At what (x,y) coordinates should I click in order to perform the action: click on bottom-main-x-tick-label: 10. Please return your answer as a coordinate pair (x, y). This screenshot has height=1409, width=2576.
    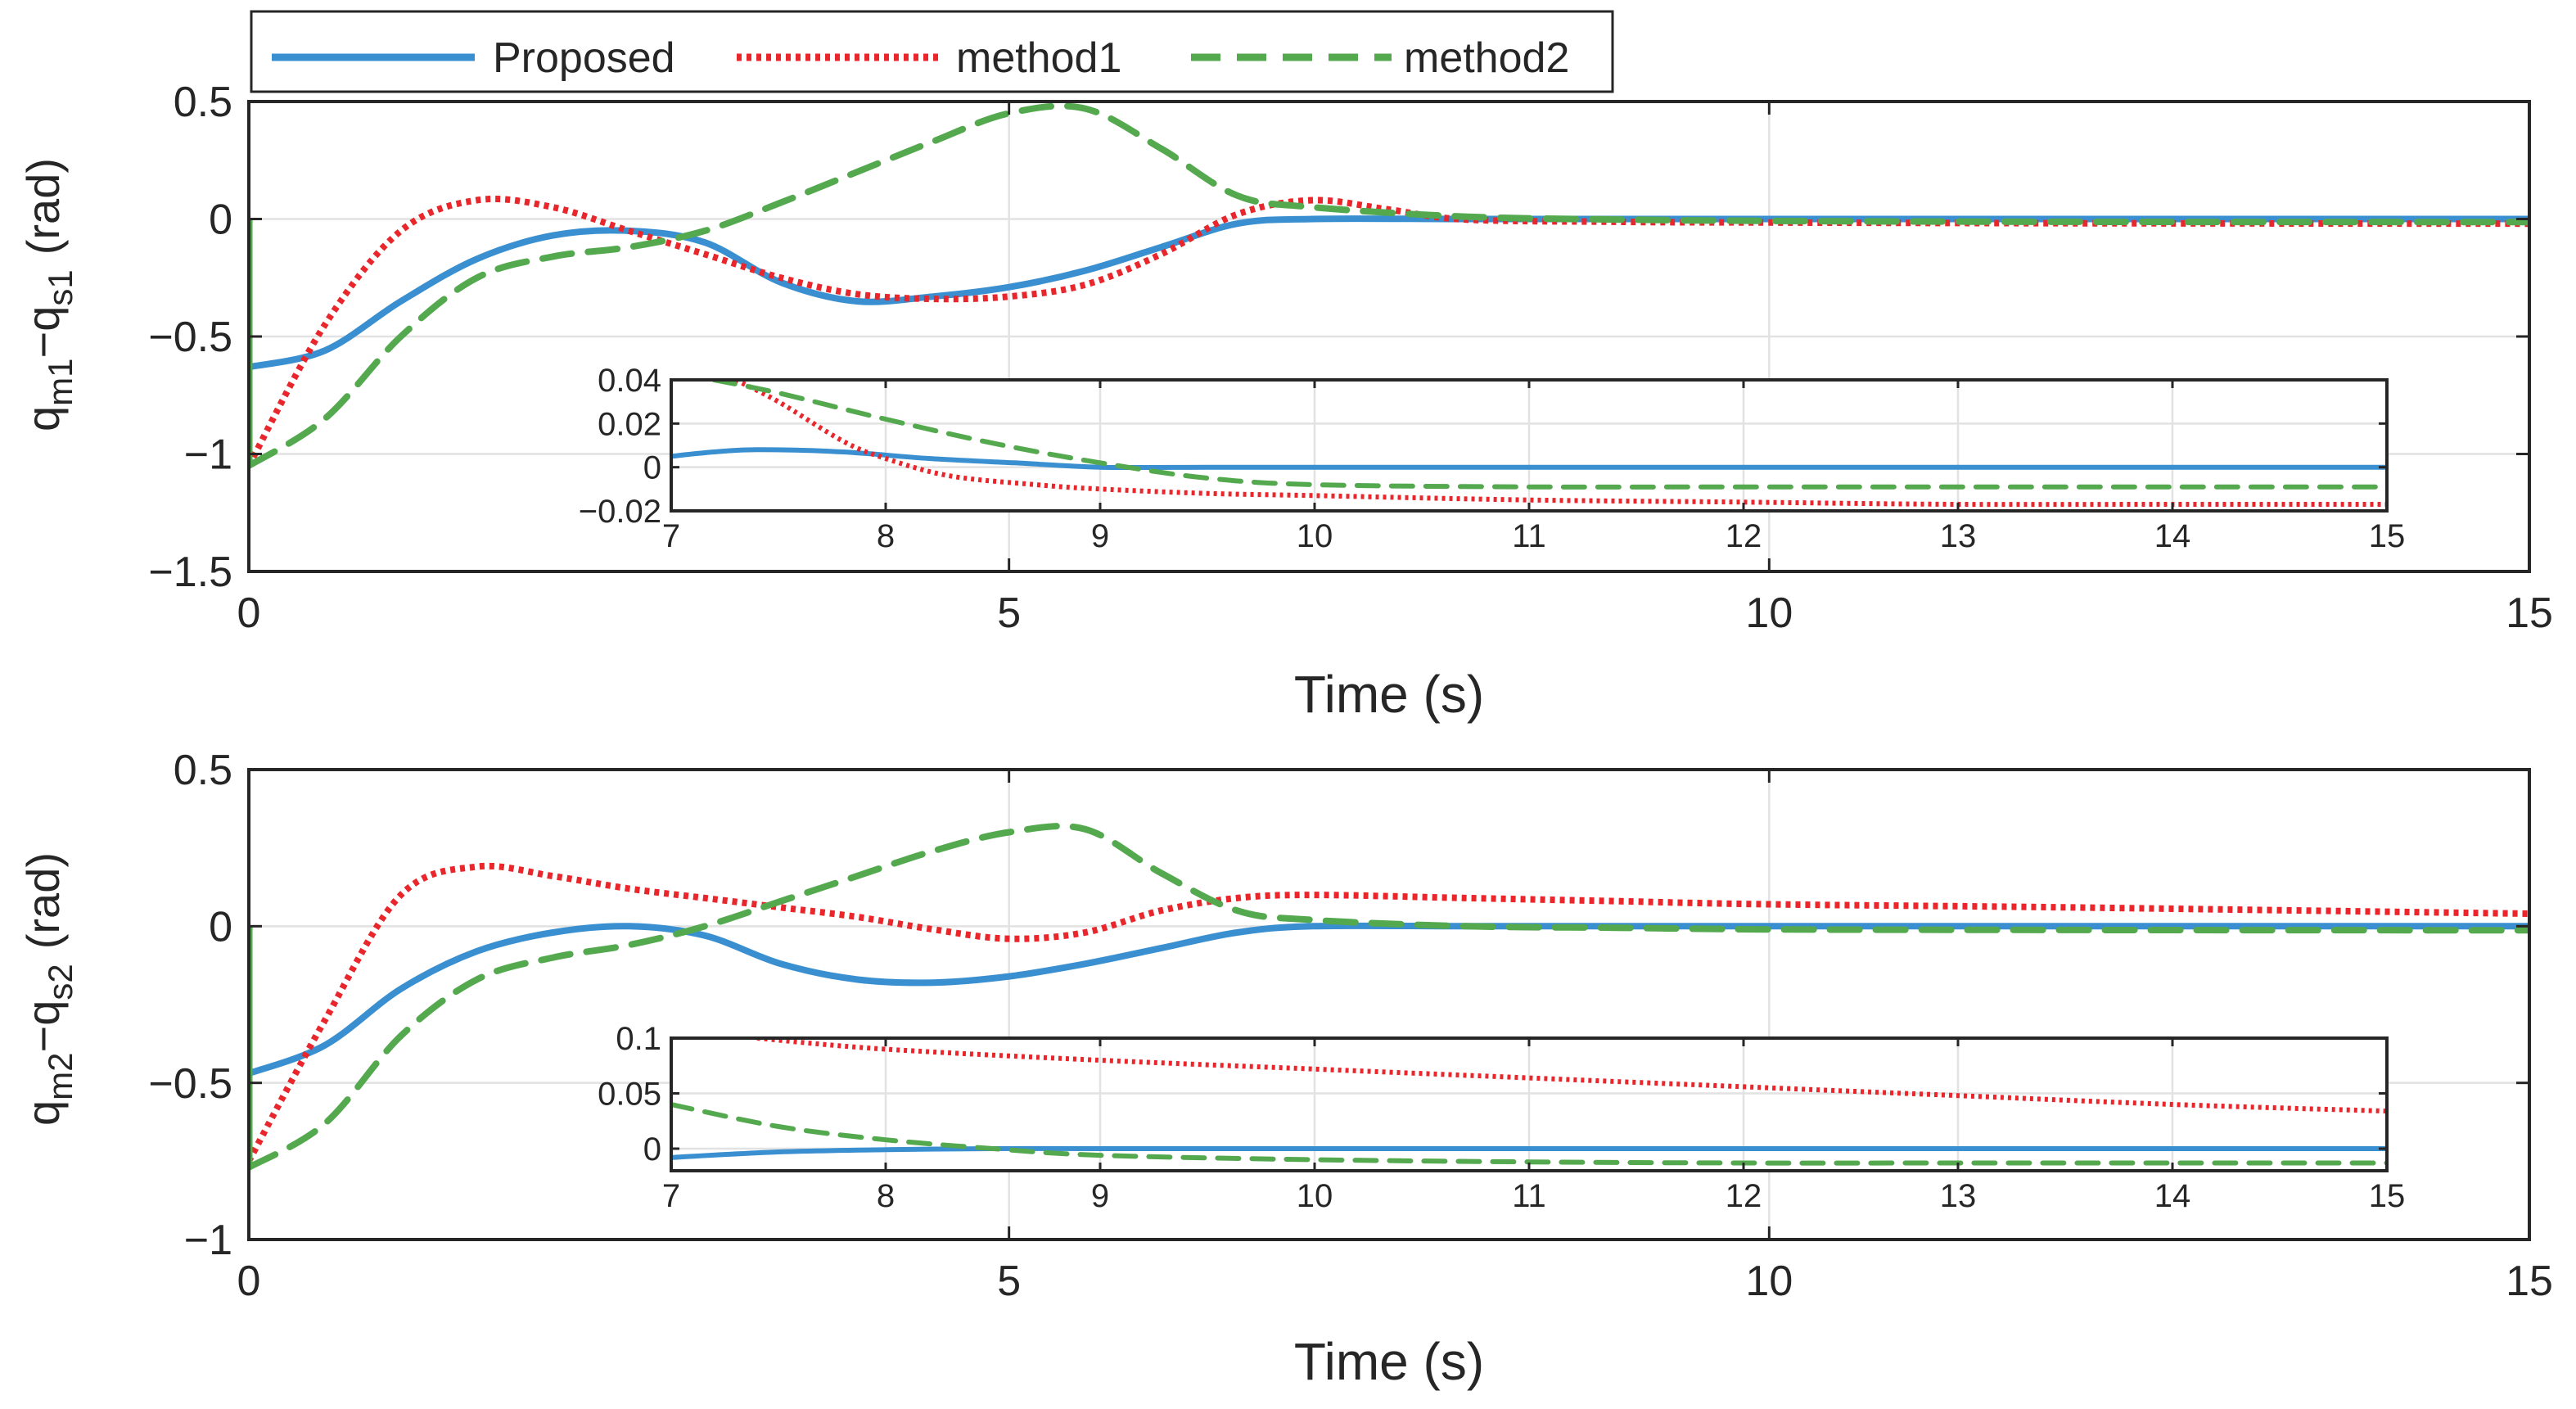
    Looking at the image, I should click on (1769, 1281).